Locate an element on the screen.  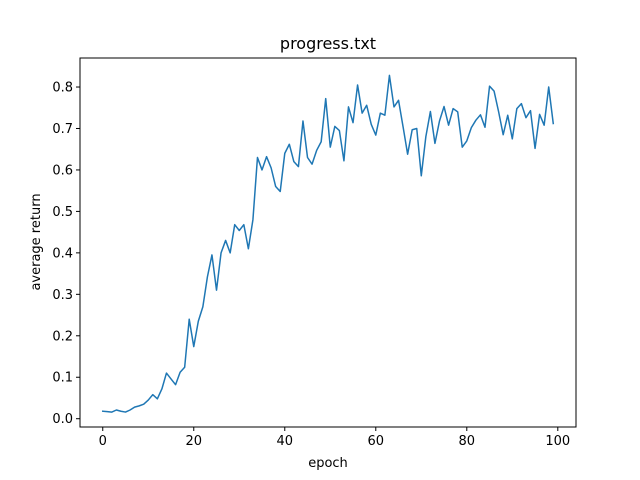
x-tick-label: 20 is located at coordinates (193, 441).